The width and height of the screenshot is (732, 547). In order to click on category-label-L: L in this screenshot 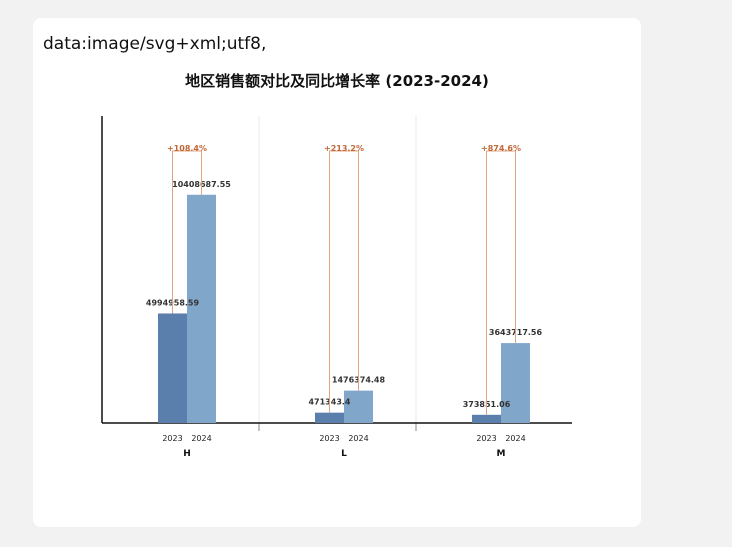, I will do `click(344, 454)`.